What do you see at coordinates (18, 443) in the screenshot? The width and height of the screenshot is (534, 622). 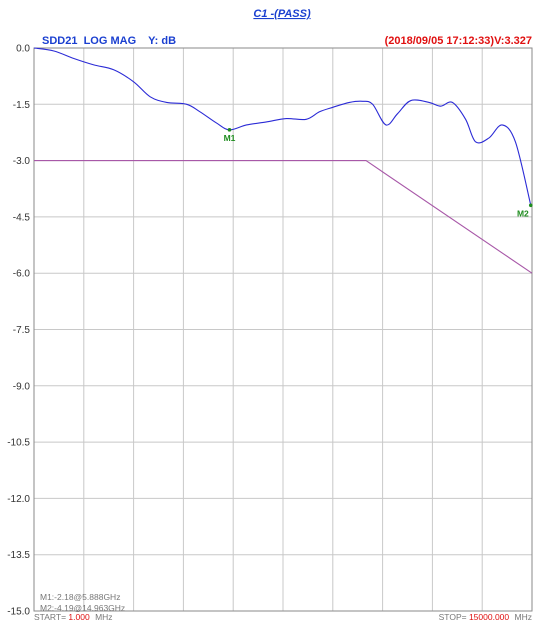 I see `y-tick-label: -10.5` at bounding box center [18, 443].